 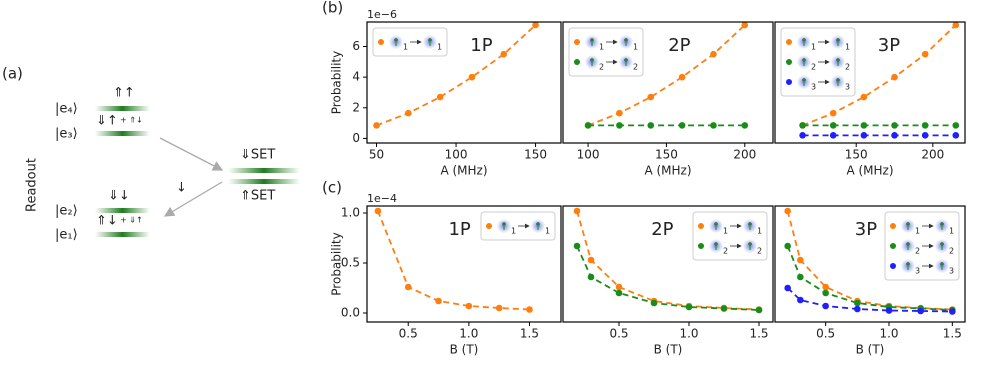 What do you see at coordinates (459, 229) in the screenshot?
I see `panel-annotation: 1P` at bounding box center [459, 229].